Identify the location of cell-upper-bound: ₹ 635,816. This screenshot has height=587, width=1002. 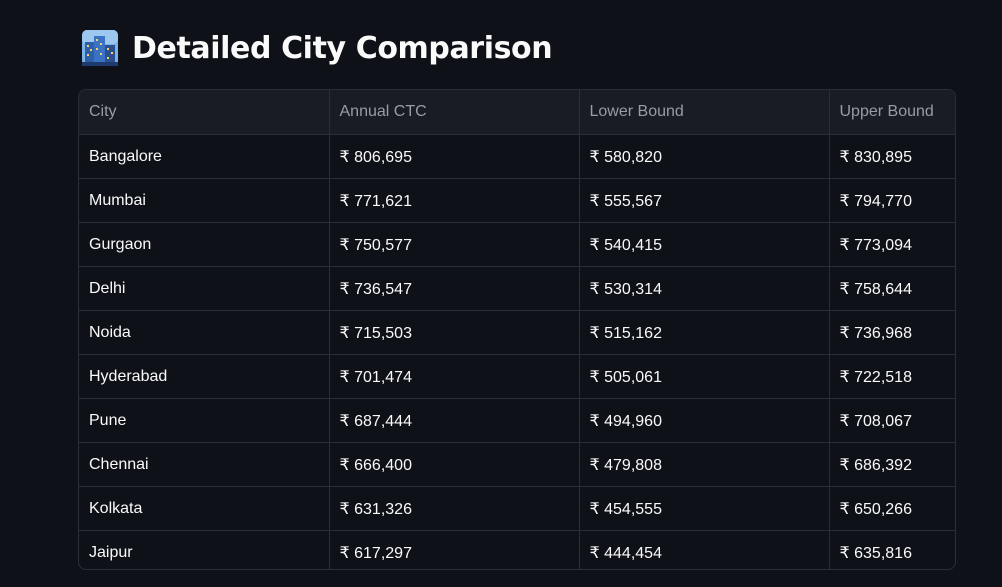
(875, 553).